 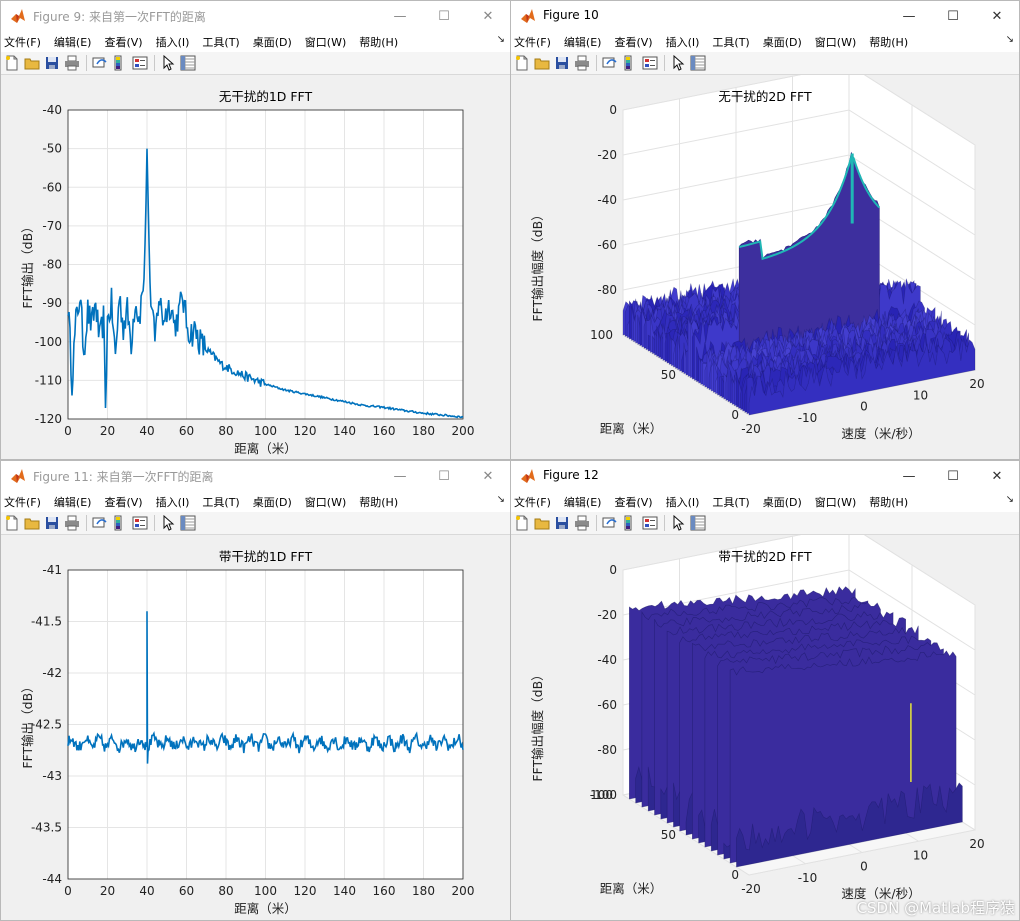 What do you see at coordinates (765, 476) in the screenshot?
I see `title-bar: Figure 12 — ☐ ✕` at bounding box center [765, 476].